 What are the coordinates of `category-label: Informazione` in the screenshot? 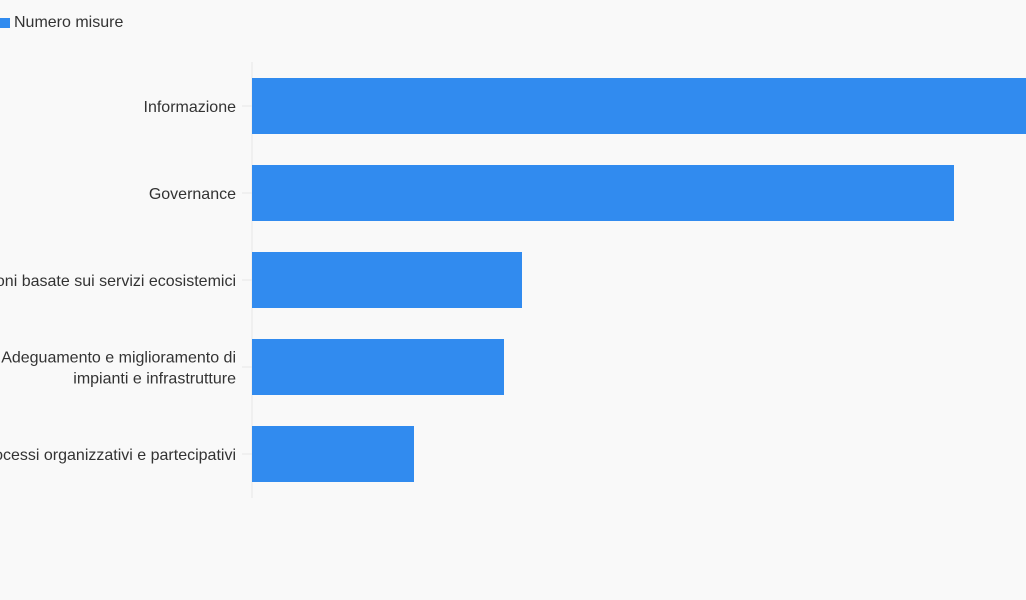 It's located at (190, 107).